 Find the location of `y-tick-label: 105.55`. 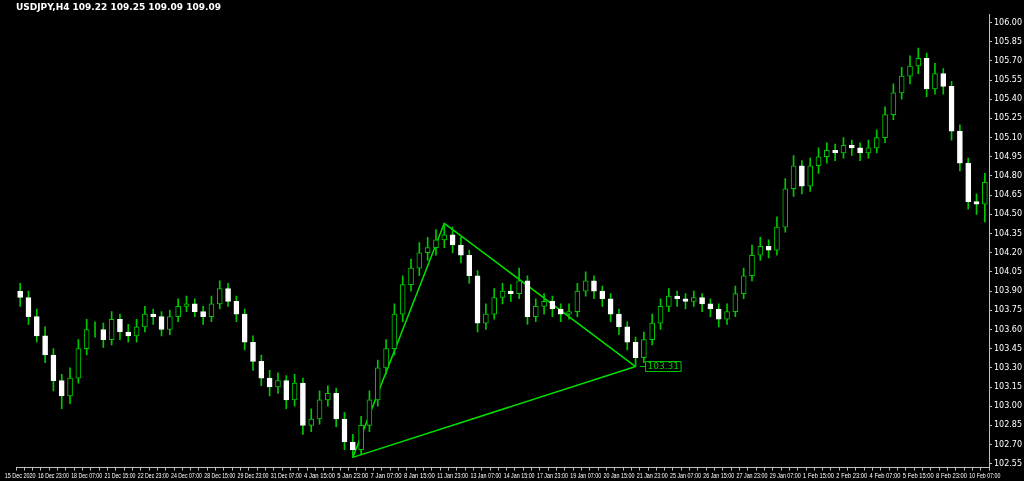

y-tick-label: 105.55 is located at coordinates (1008, 80).